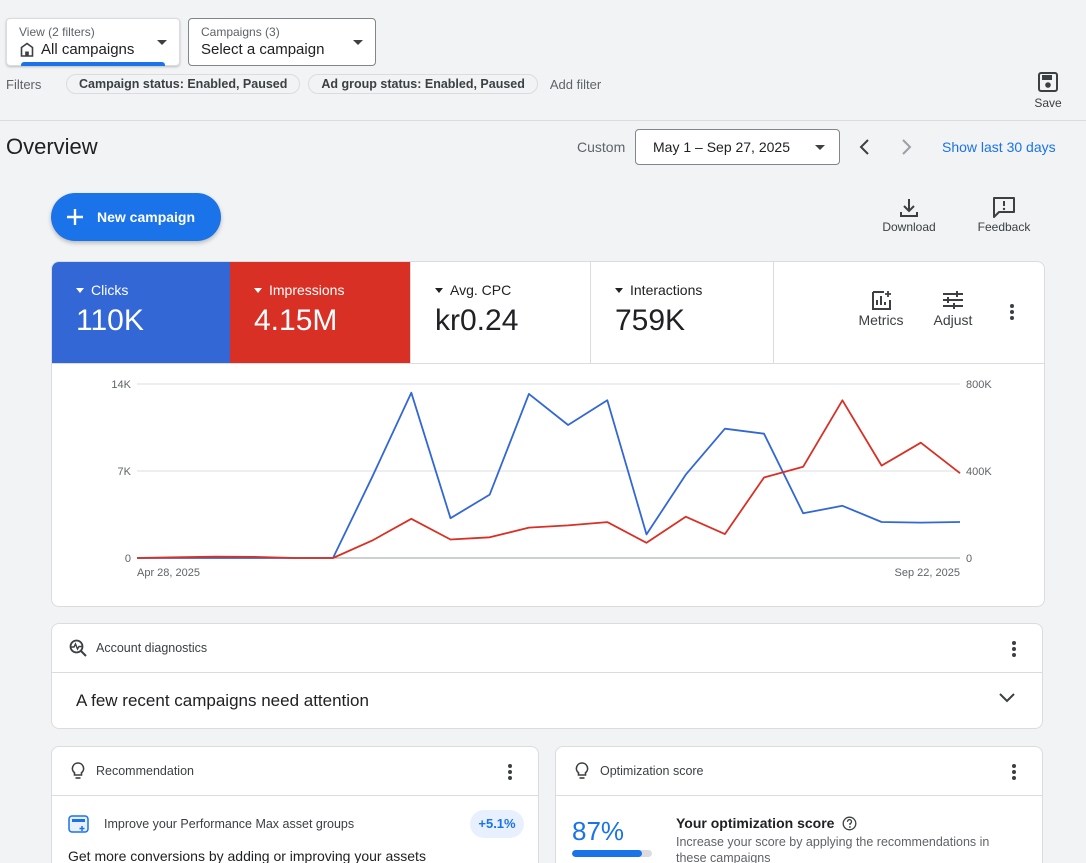  Describe the element at coordinates (601, 147) in the screenshot. I see `date-custom-label: Custom` at that location.